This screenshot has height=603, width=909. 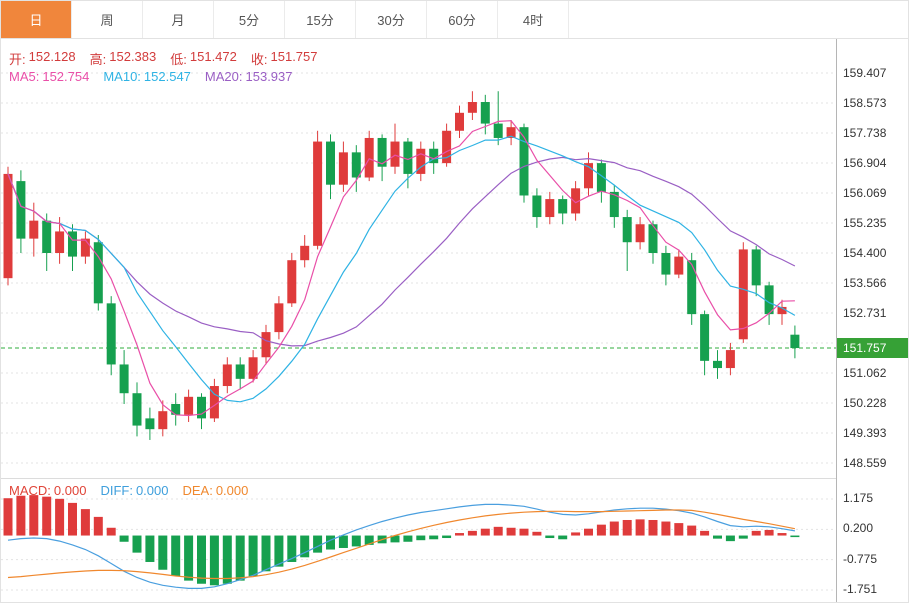 What do you see at coordinates (223, 76) in the screenshot?
I see `ma20-label: MA20:` at bounding box center [223, 76].